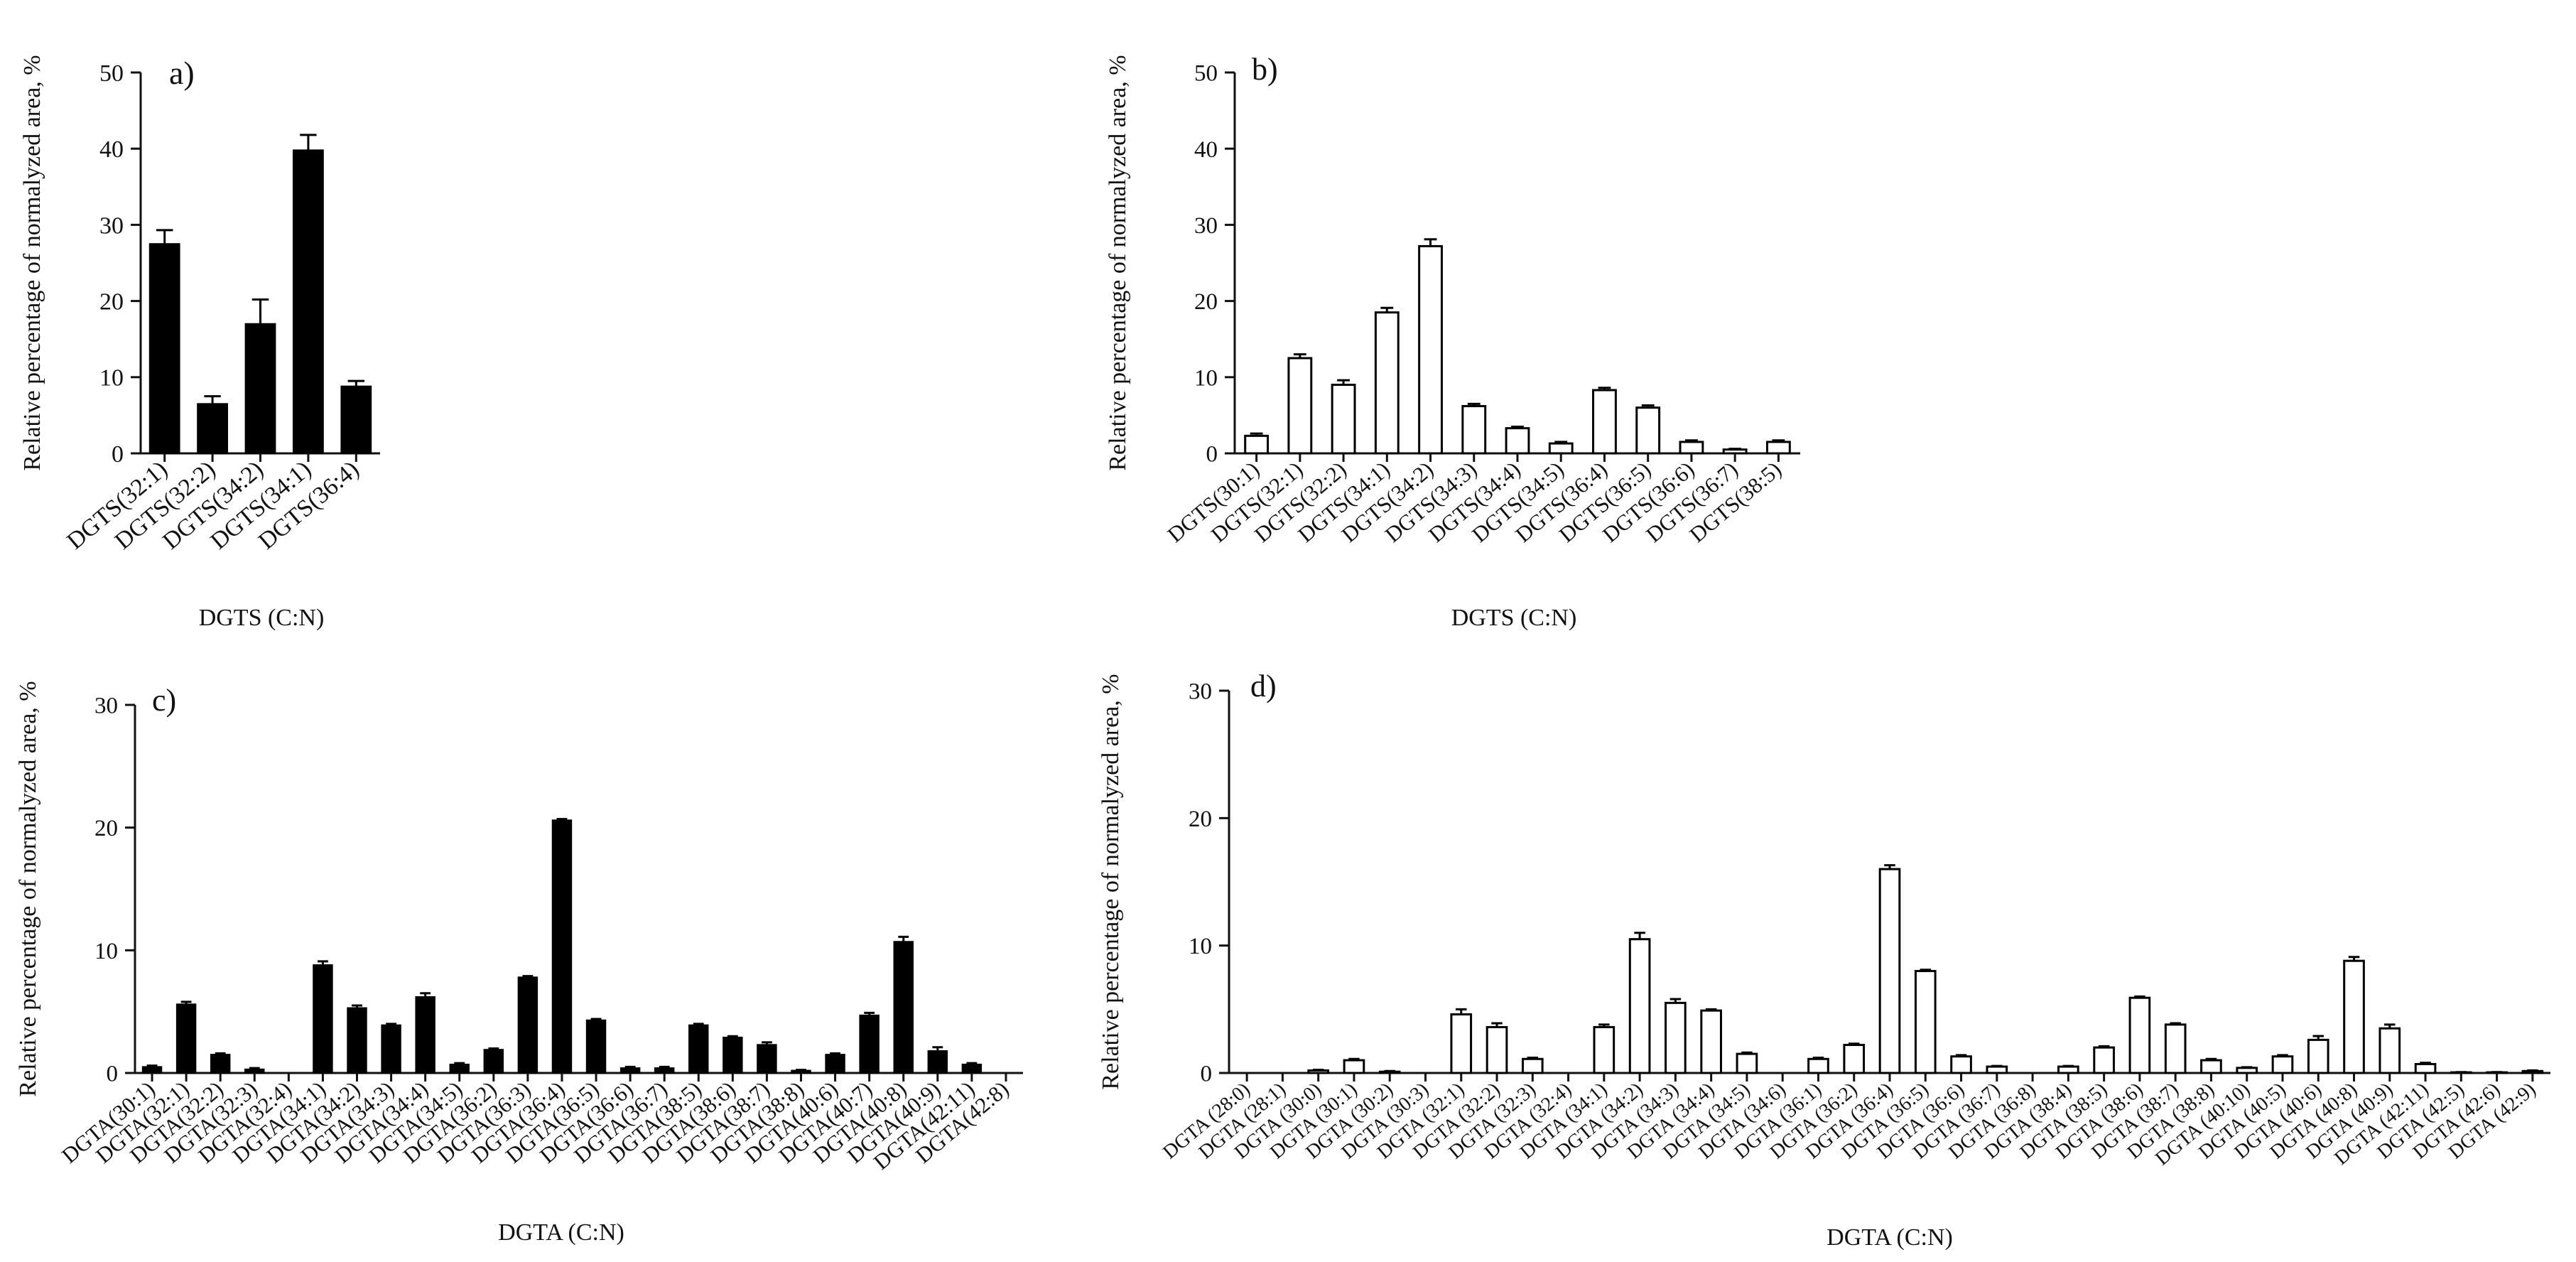 Image resolution: width=2576 pixels, height=1262 pixels. Describe the element at coordinates (561, 1232) in the screenshot. I see `x-axis-label: DGTA (C:N)` at that location.